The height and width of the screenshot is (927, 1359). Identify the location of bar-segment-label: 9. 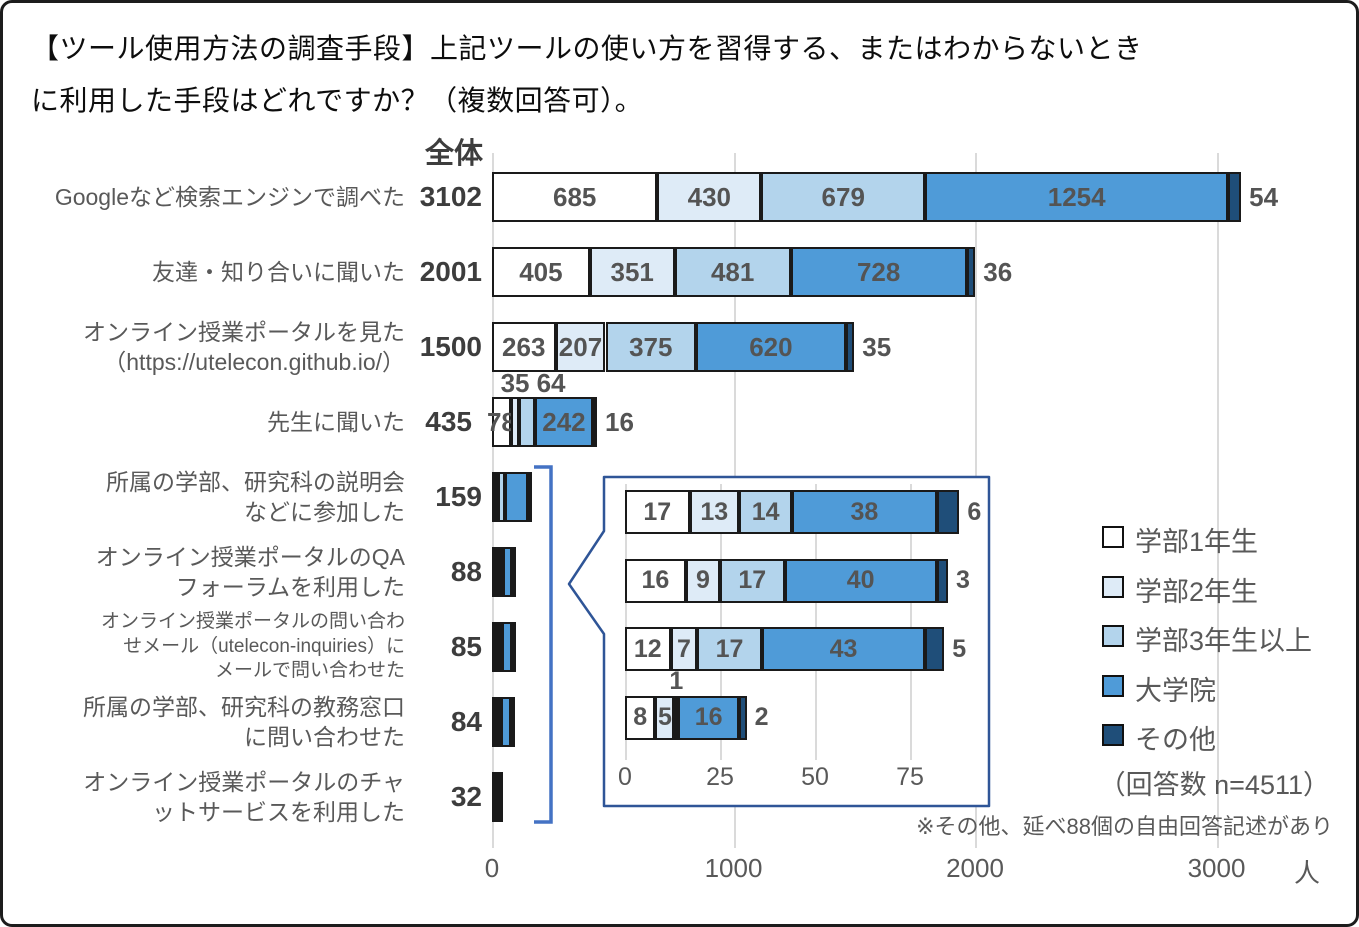
(702, 580).